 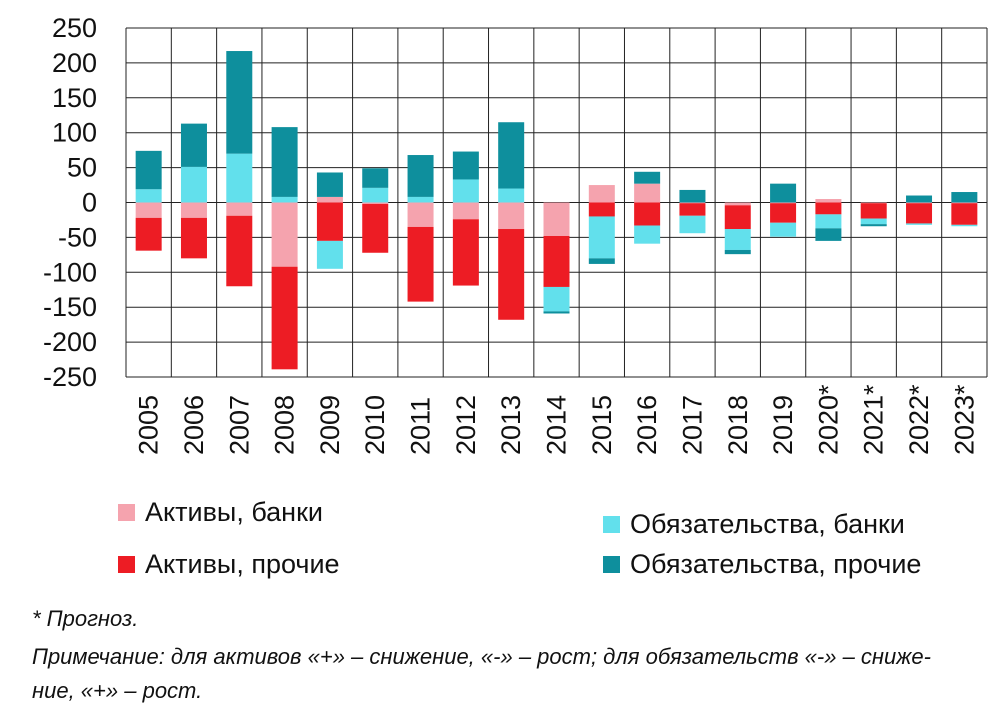 I want to click on y-tick-label: 200, so click(x=74, y=63).